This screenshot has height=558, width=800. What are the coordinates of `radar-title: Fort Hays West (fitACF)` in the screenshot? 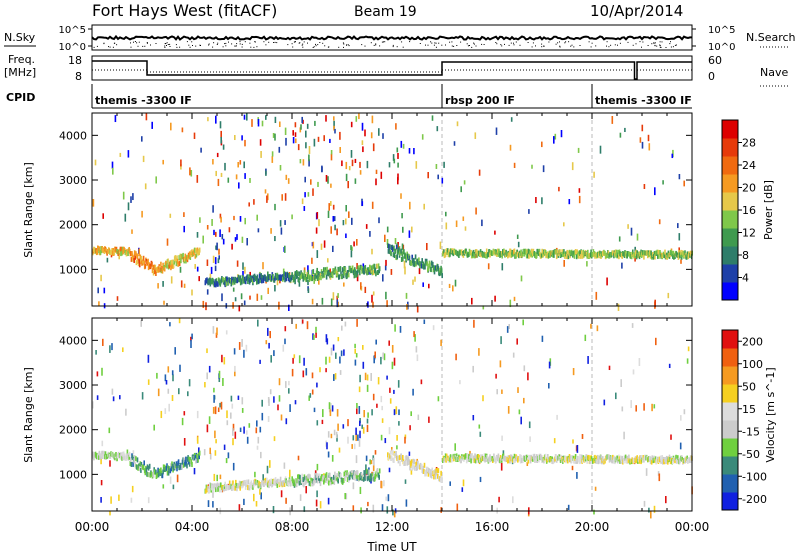 It's located at (184, 10).